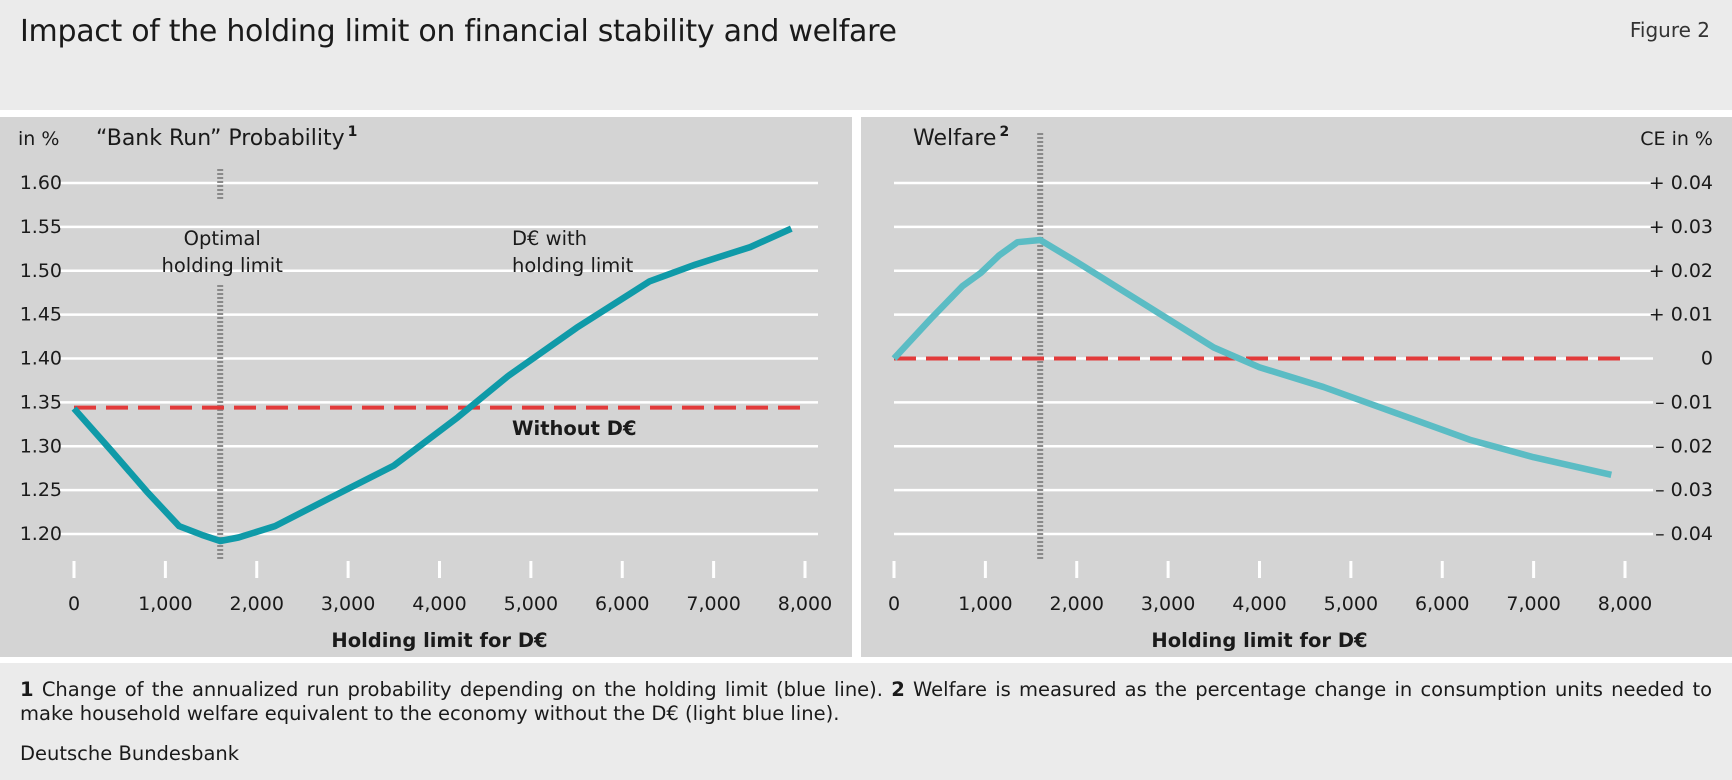 Image resolution: width=1732 pixels, height=780 pixels. I want to click on y-tick-label: 1.35, so click(41, 402).